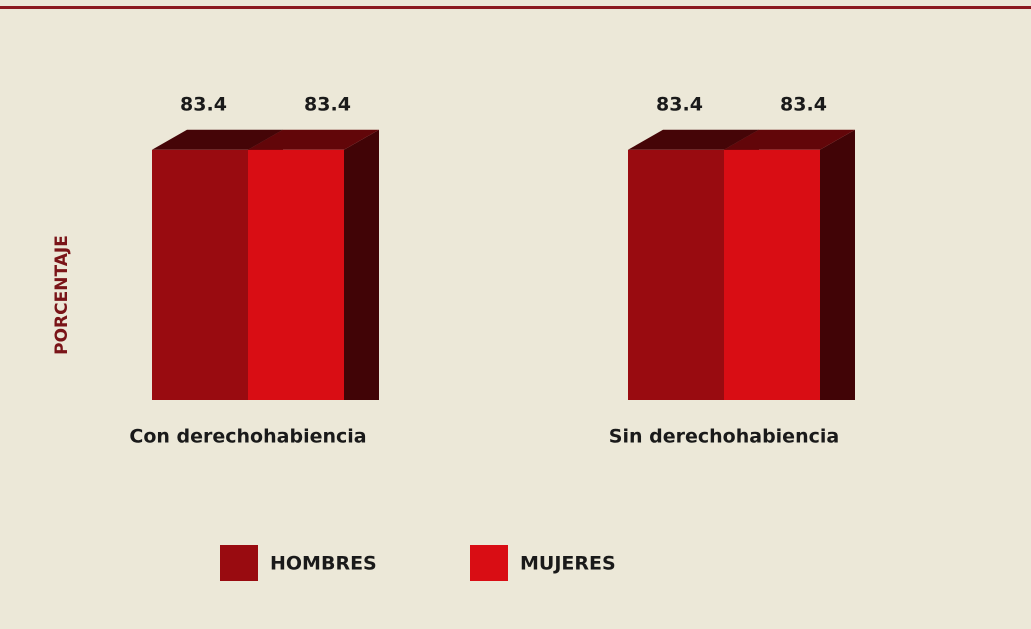 Image resolution: width=1031 pixels, height=629 pixels. What do you see at coordinates (62, 295) in the screenshot?
I see `y-axis-label: PORCENTAJE` at bounding box center [62, 295].